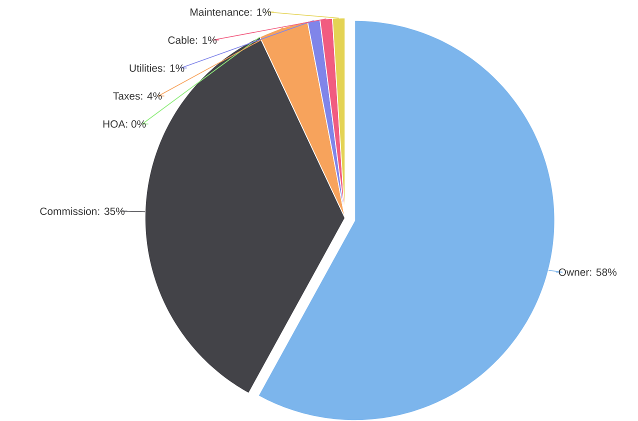 This screenshot has height=421, width=638. I want to click on slice-label: Taxes, so click(126, 96).